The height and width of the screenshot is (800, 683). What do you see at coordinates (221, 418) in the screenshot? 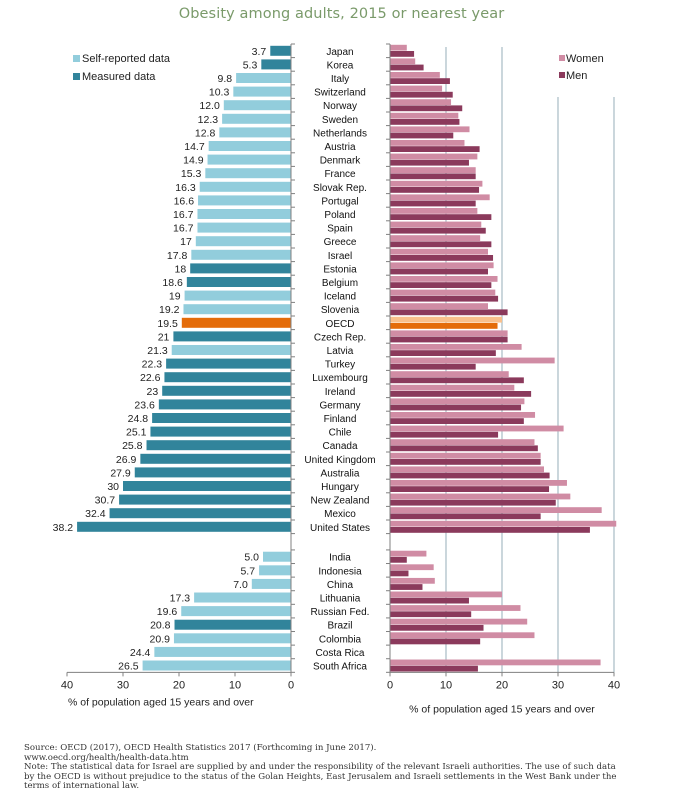
I see `total-bar-finland` at bounding box center [221, 418].